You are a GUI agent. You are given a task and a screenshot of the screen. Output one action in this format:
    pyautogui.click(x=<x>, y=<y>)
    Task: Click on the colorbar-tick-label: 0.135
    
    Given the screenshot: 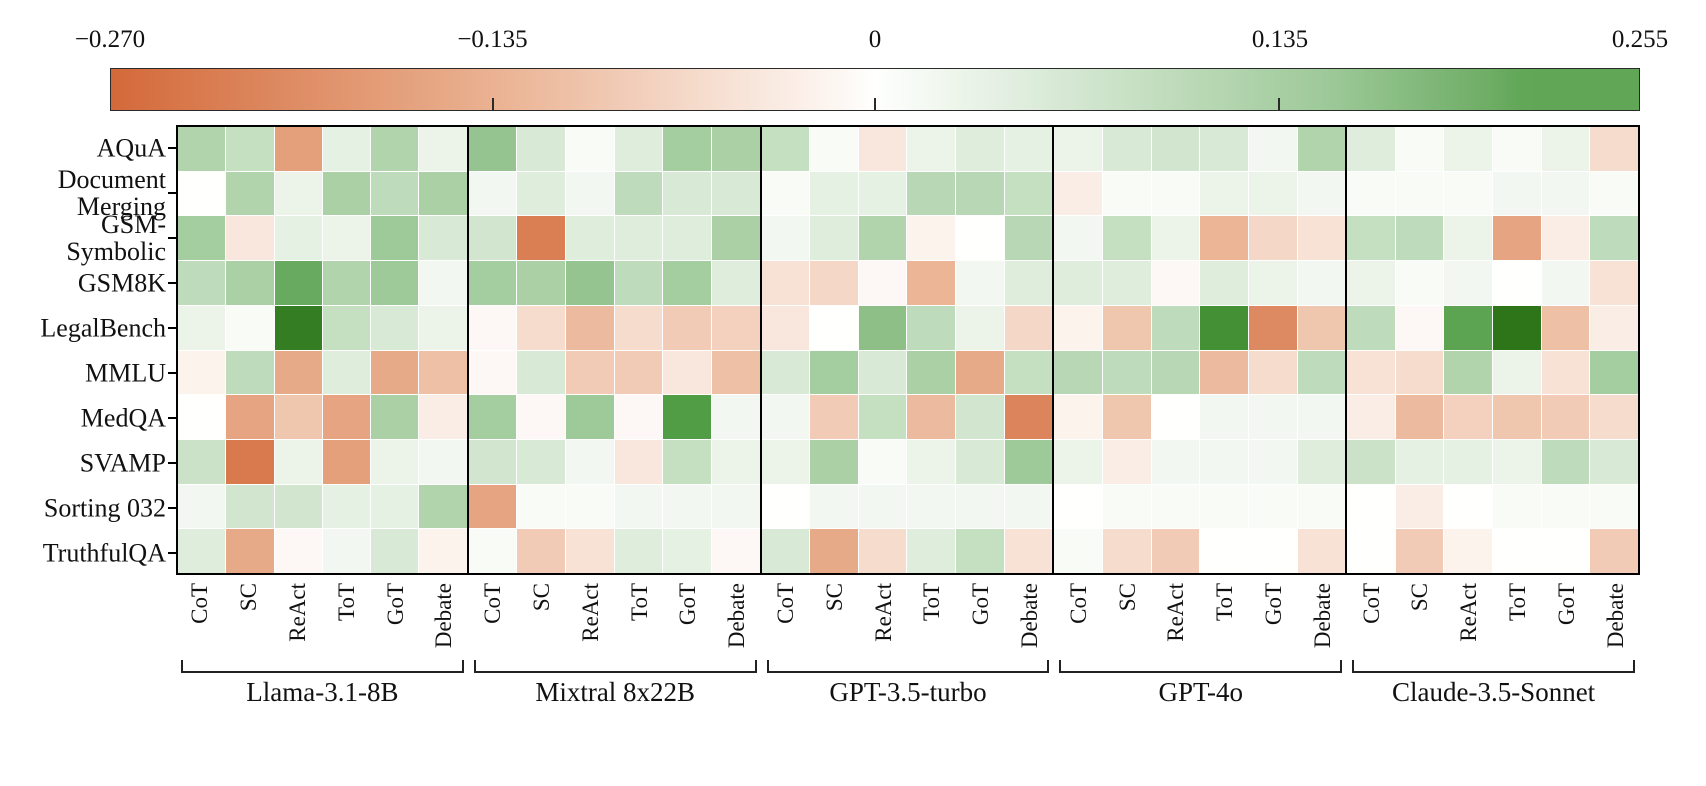 What is the action you would take?
    pyautogui.click(x=1280, y=39)
    